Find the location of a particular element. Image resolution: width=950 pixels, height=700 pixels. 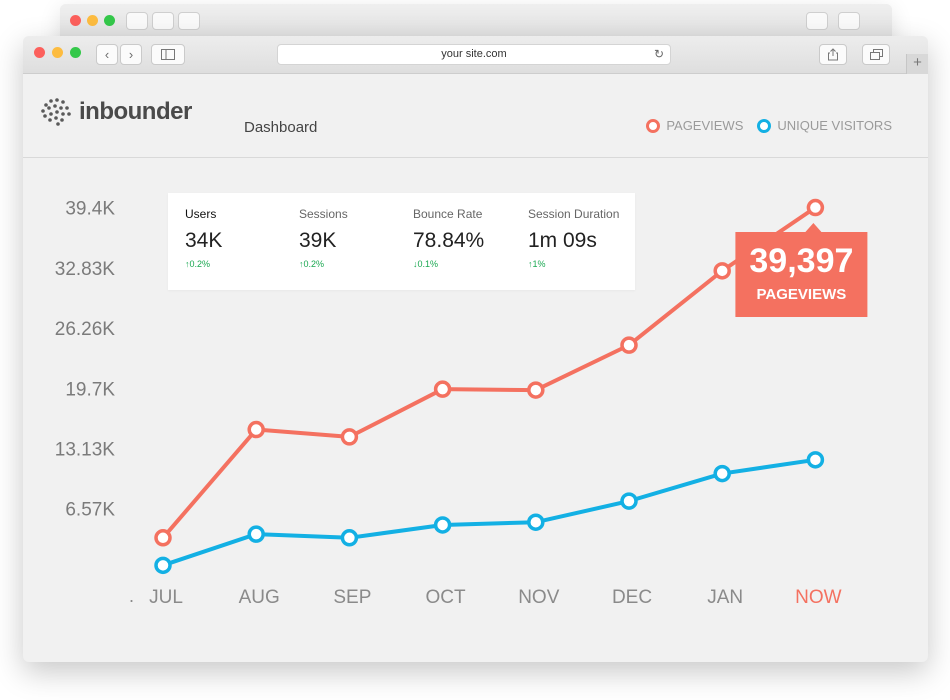

share-button is located at coordinates (833, 54).